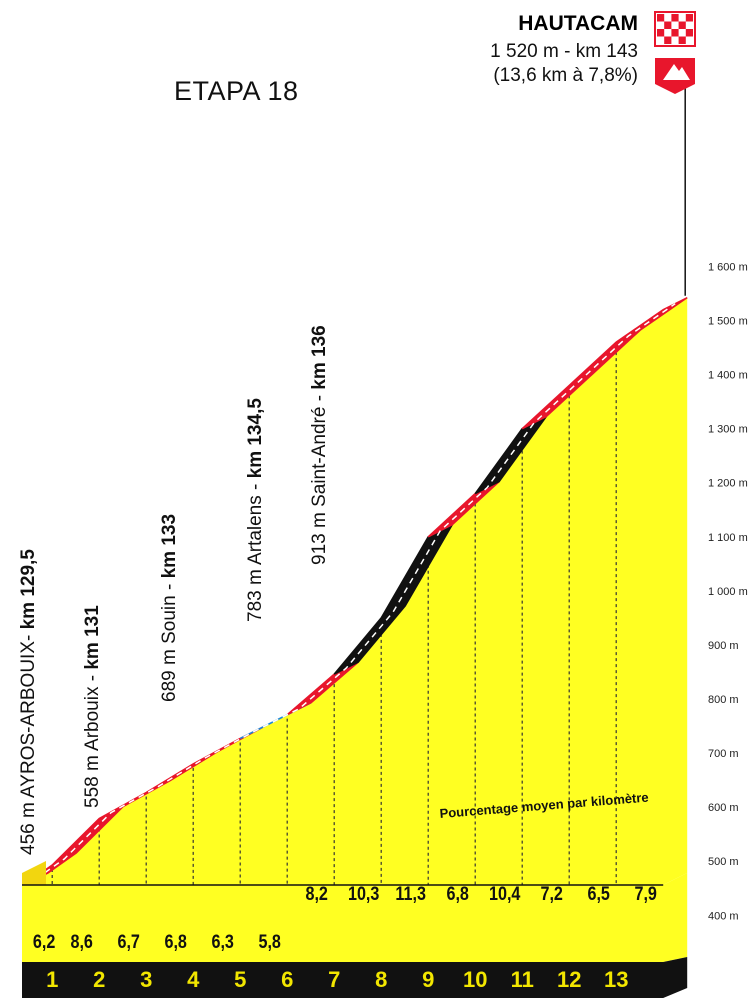 The height and width of the screenshot is (1000, 750). I want to click on km-marker-label: 13, so click(616, 979).